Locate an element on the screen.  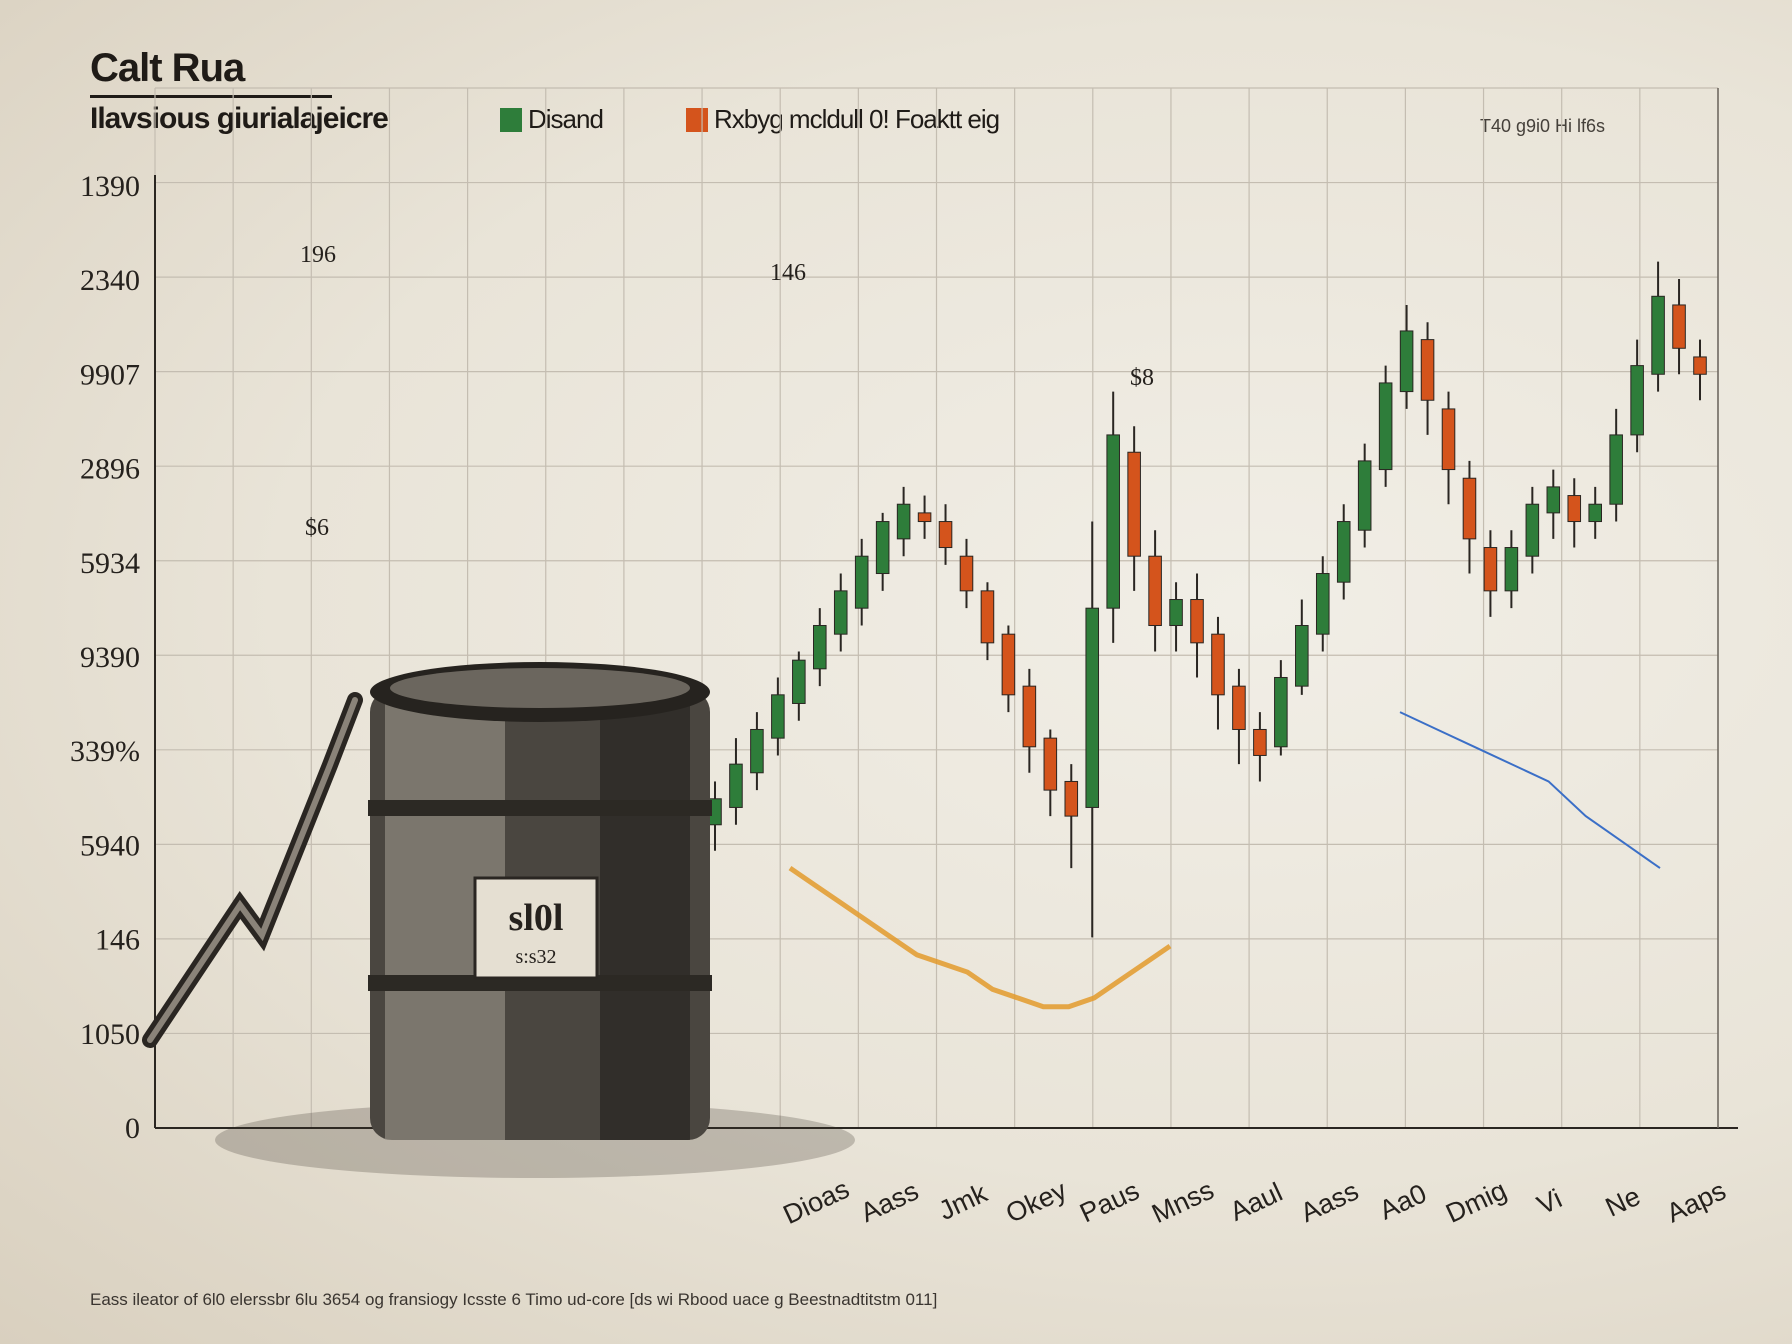
y-tick-label: 5934 is located at coordinates (110, 563).